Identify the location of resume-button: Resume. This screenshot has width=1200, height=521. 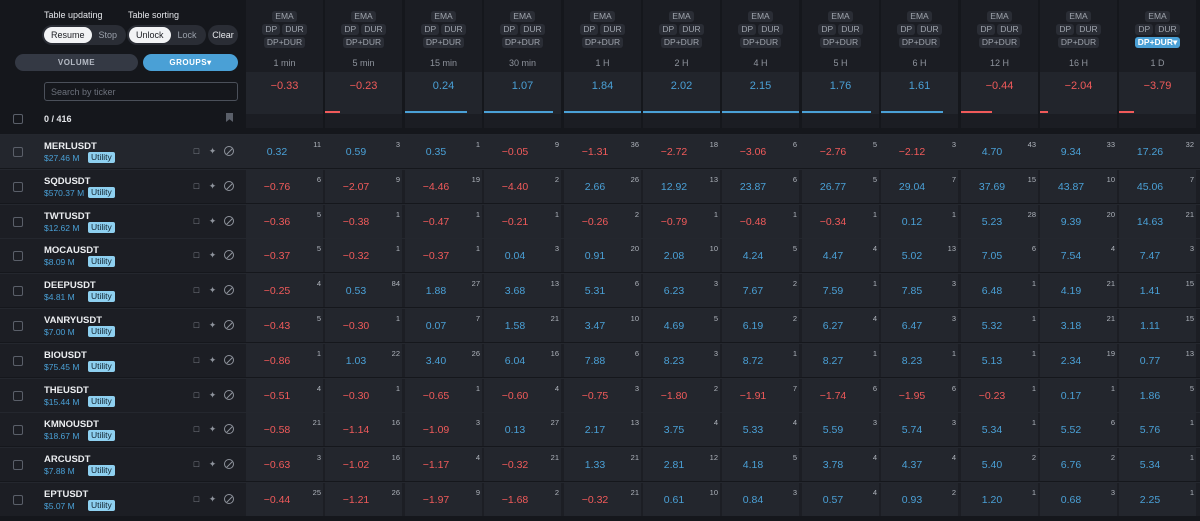
(68, 35).